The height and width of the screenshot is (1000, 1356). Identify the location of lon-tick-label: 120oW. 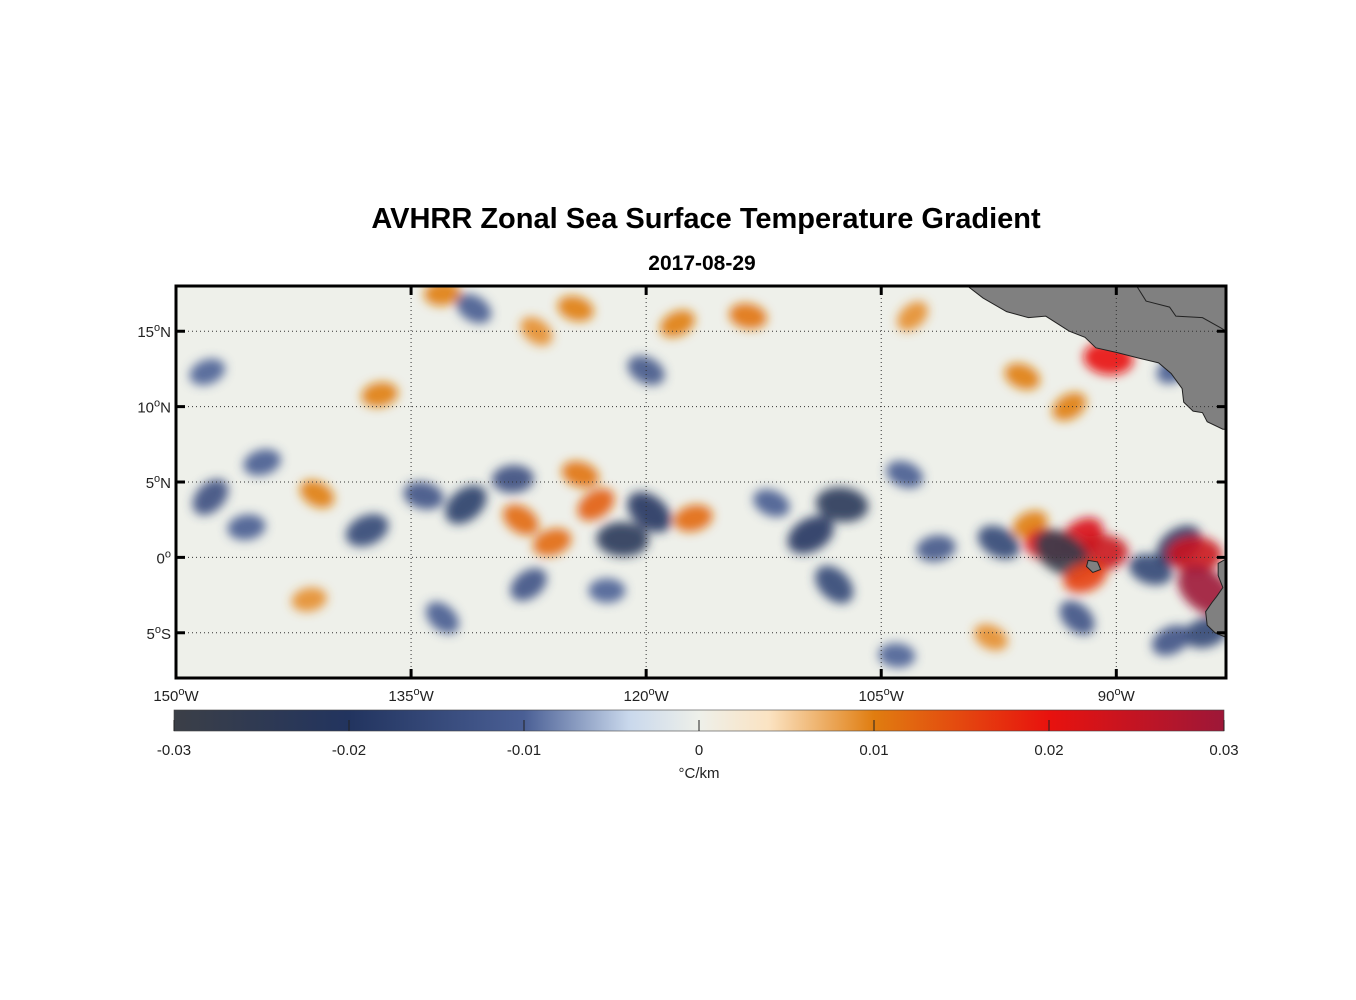
(646, 695).